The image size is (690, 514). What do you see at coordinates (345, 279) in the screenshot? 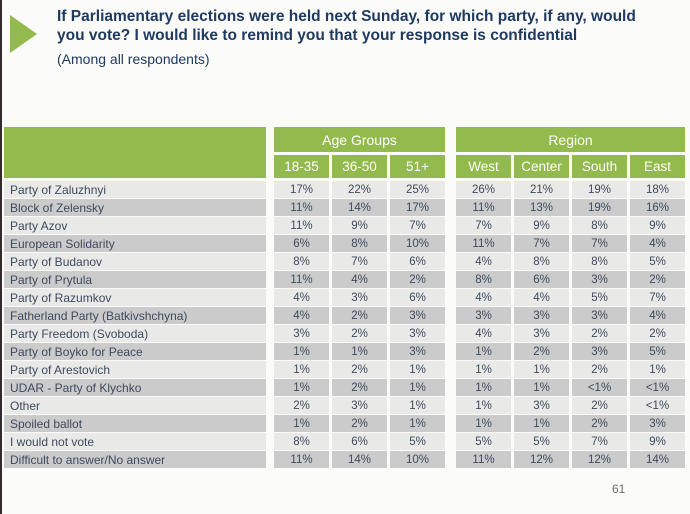
I see `table-row: Party of Prytula 11% 4% 2% 8% 6% 3% 2%` at bounding box center [345, 279].